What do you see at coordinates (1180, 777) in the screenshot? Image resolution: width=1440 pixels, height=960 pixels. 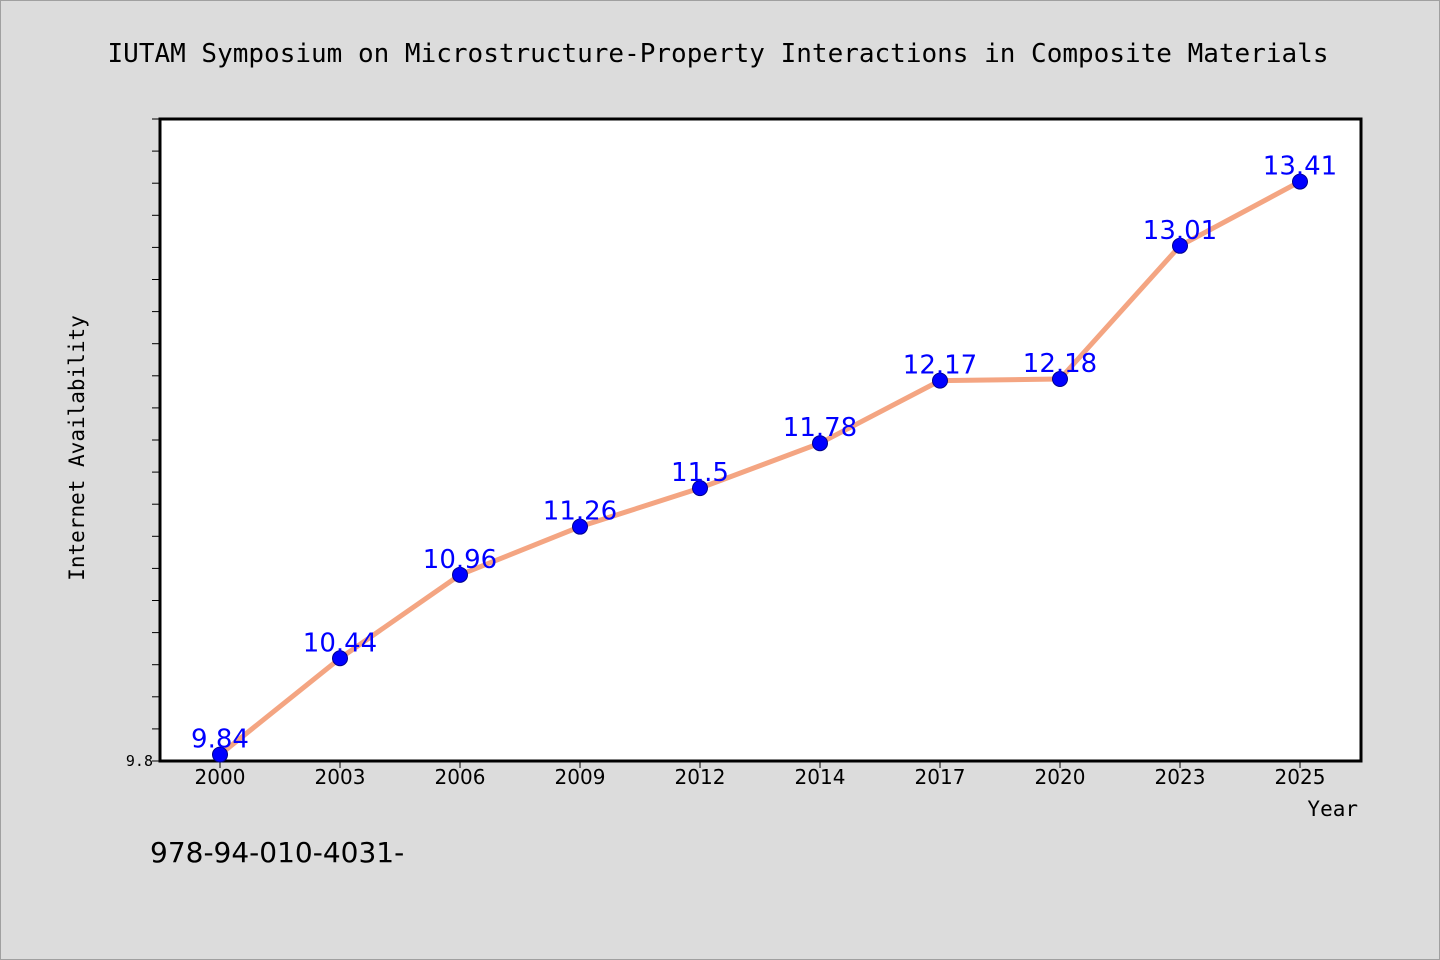 I see `x-tick-label: 2023` at bounding box center [1180, 777].